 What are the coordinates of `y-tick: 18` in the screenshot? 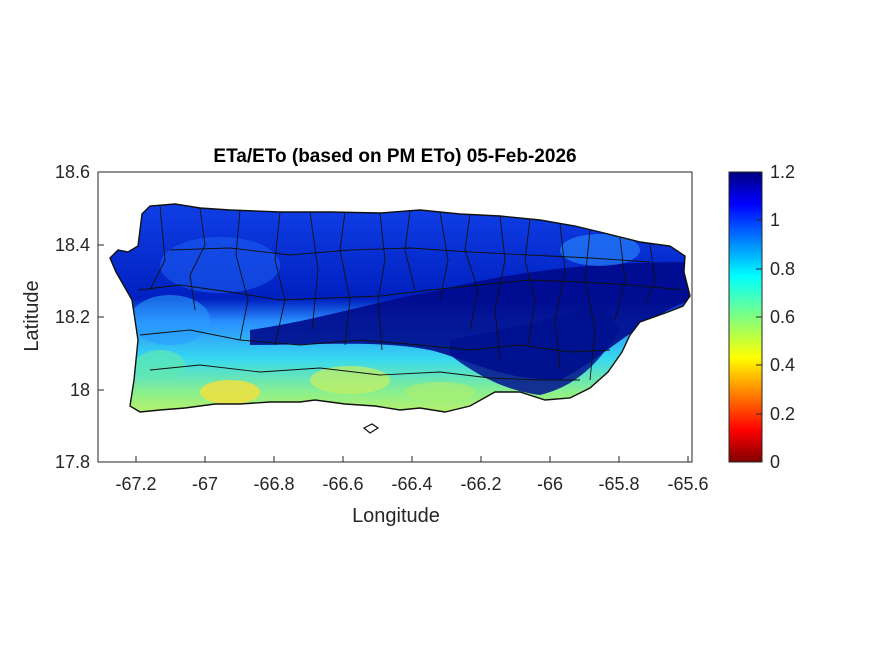 It's located at (87, 390).